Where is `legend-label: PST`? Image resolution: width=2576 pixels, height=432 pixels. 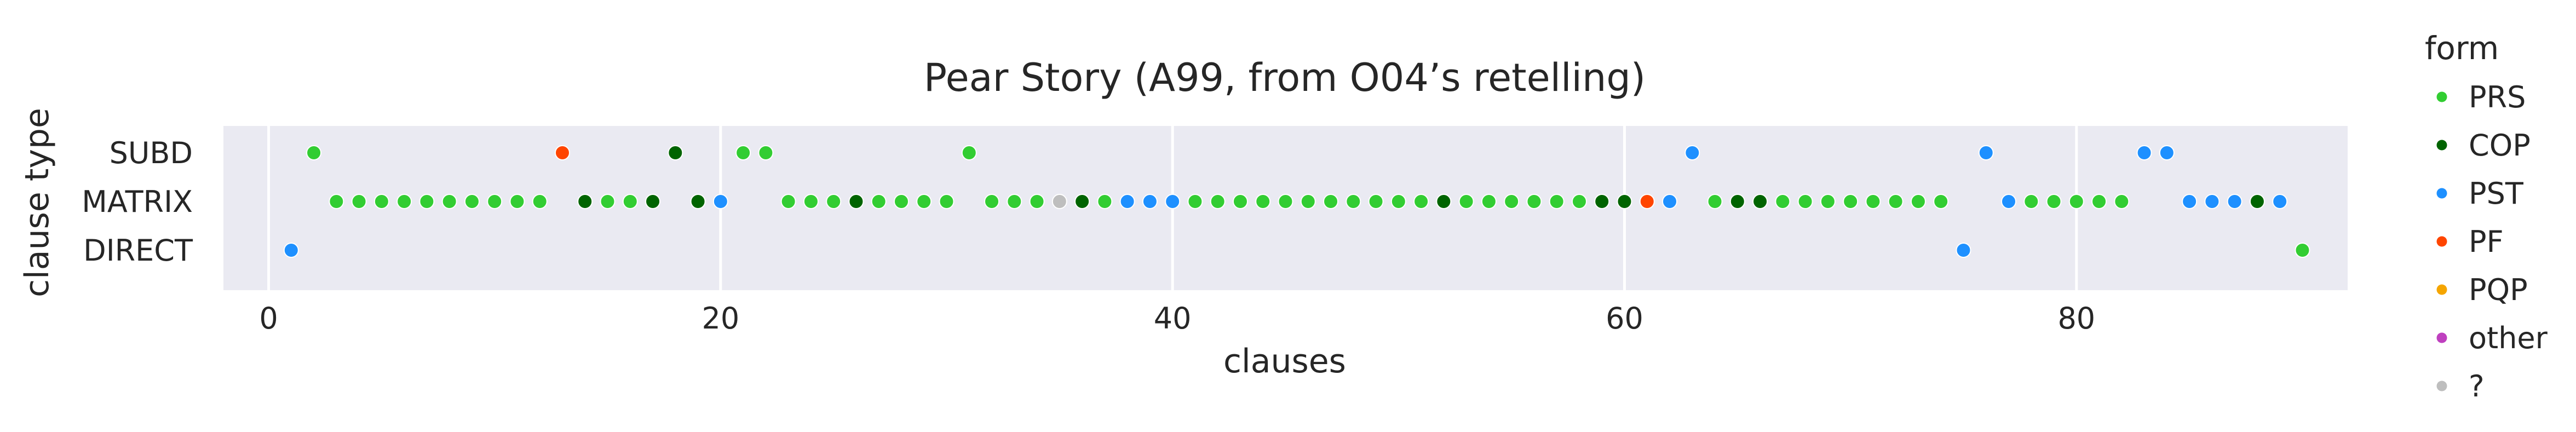
legend-label: PST is located at coordinates (2496, 193).